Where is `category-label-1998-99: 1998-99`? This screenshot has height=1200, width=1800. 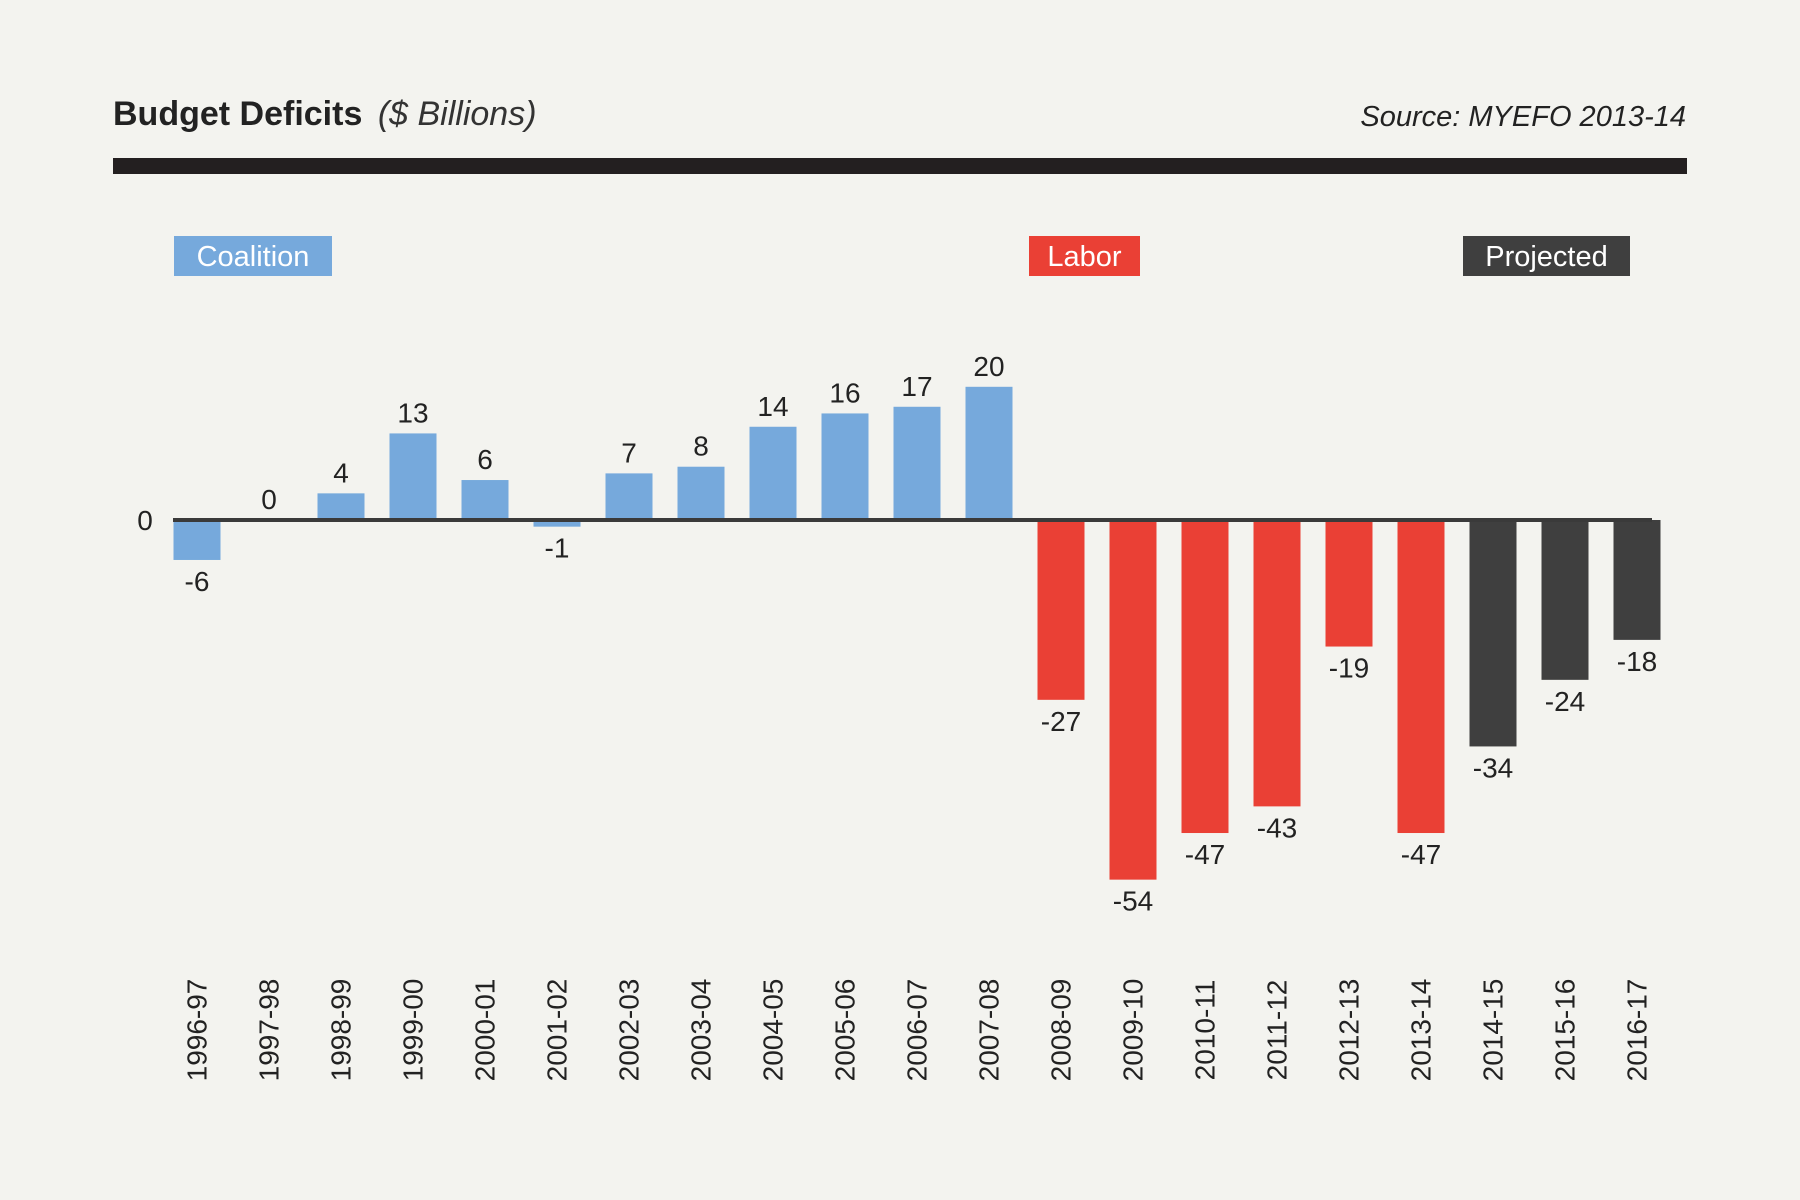
category-label-1998-99: 1998-99 is located at coordinates (341, 1030).